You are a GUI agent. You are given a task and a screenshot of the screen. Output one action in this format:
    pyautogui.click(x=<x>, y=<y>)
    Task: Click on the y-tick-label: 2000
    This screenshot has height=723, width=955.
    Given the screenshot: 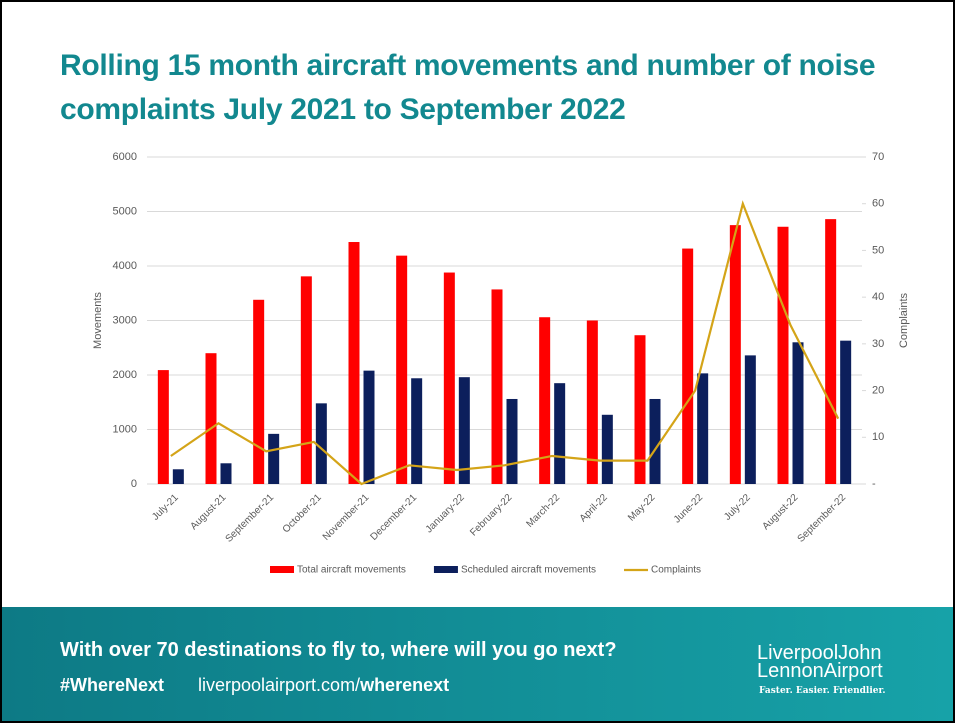 What is the action you would take?
    pyautogui.click(x=125, y=375)
    